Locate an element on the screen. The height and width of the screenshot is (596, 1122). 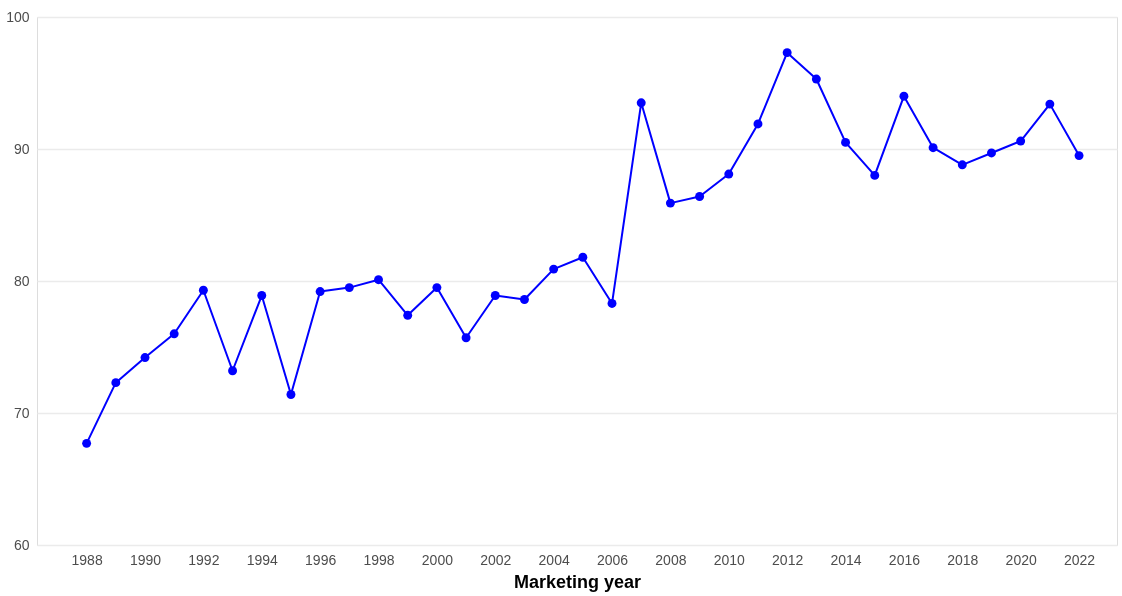
x-tick-label: 2020 is located at coordinates (1021, 559).